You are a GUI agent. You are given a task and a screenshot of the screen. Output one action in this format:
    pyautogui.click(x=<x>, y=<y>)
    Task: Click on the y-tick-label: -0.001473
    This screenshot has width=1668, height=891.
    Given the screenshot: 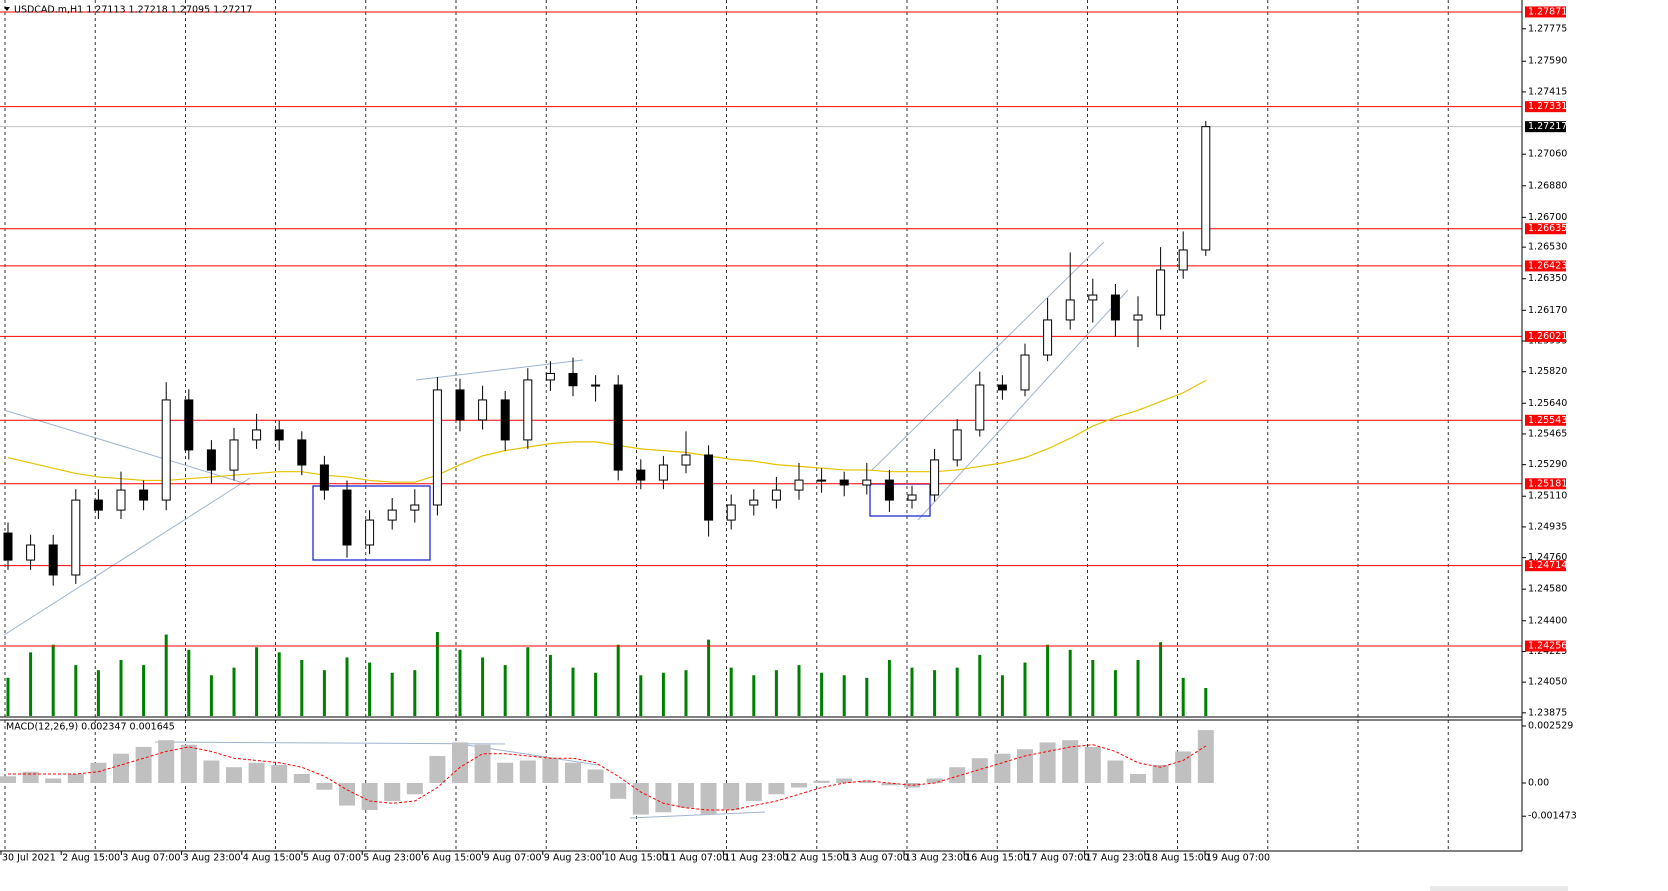 What is the action you would take?
    pyautogui.click(x=1552, y=816)
    